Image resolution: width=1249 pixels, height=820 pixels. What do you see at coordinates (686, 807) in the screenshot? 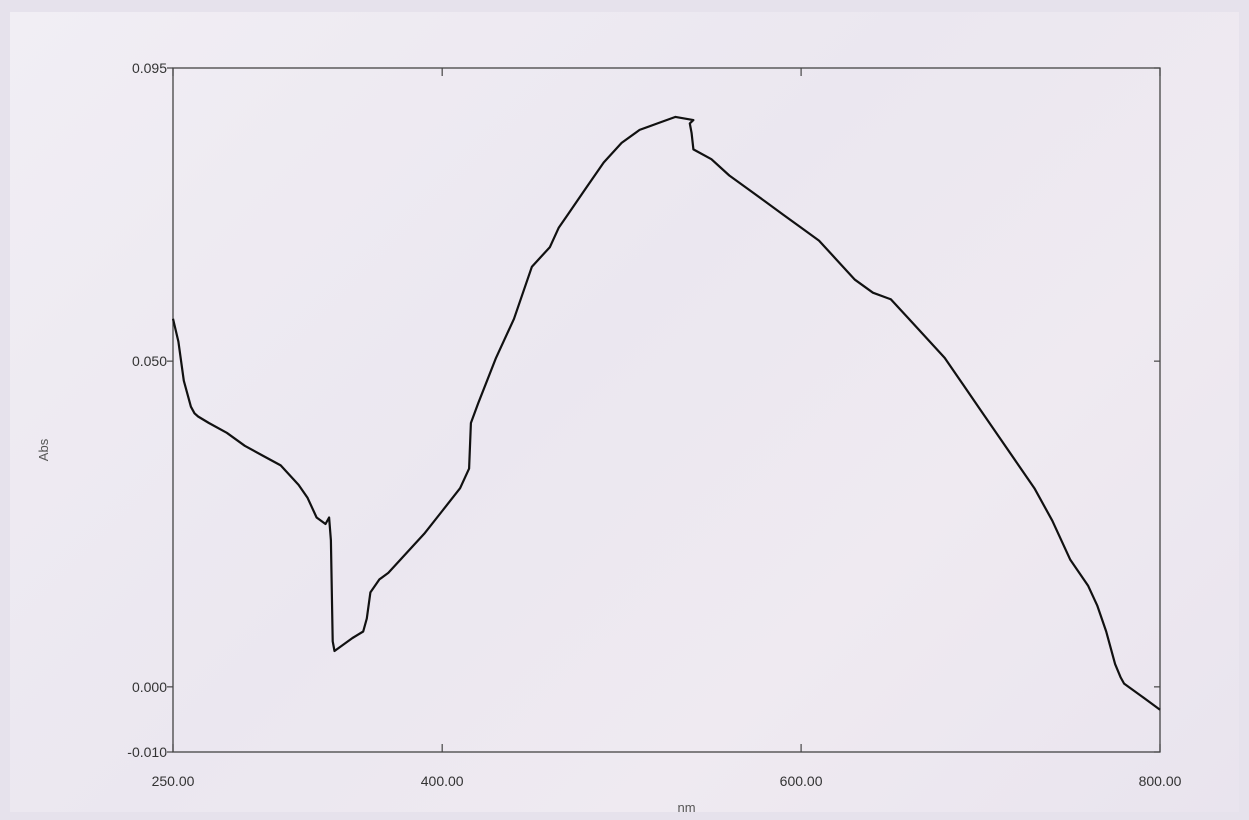
I see `x-axis-title: nm` at bounding box center [686, 807].